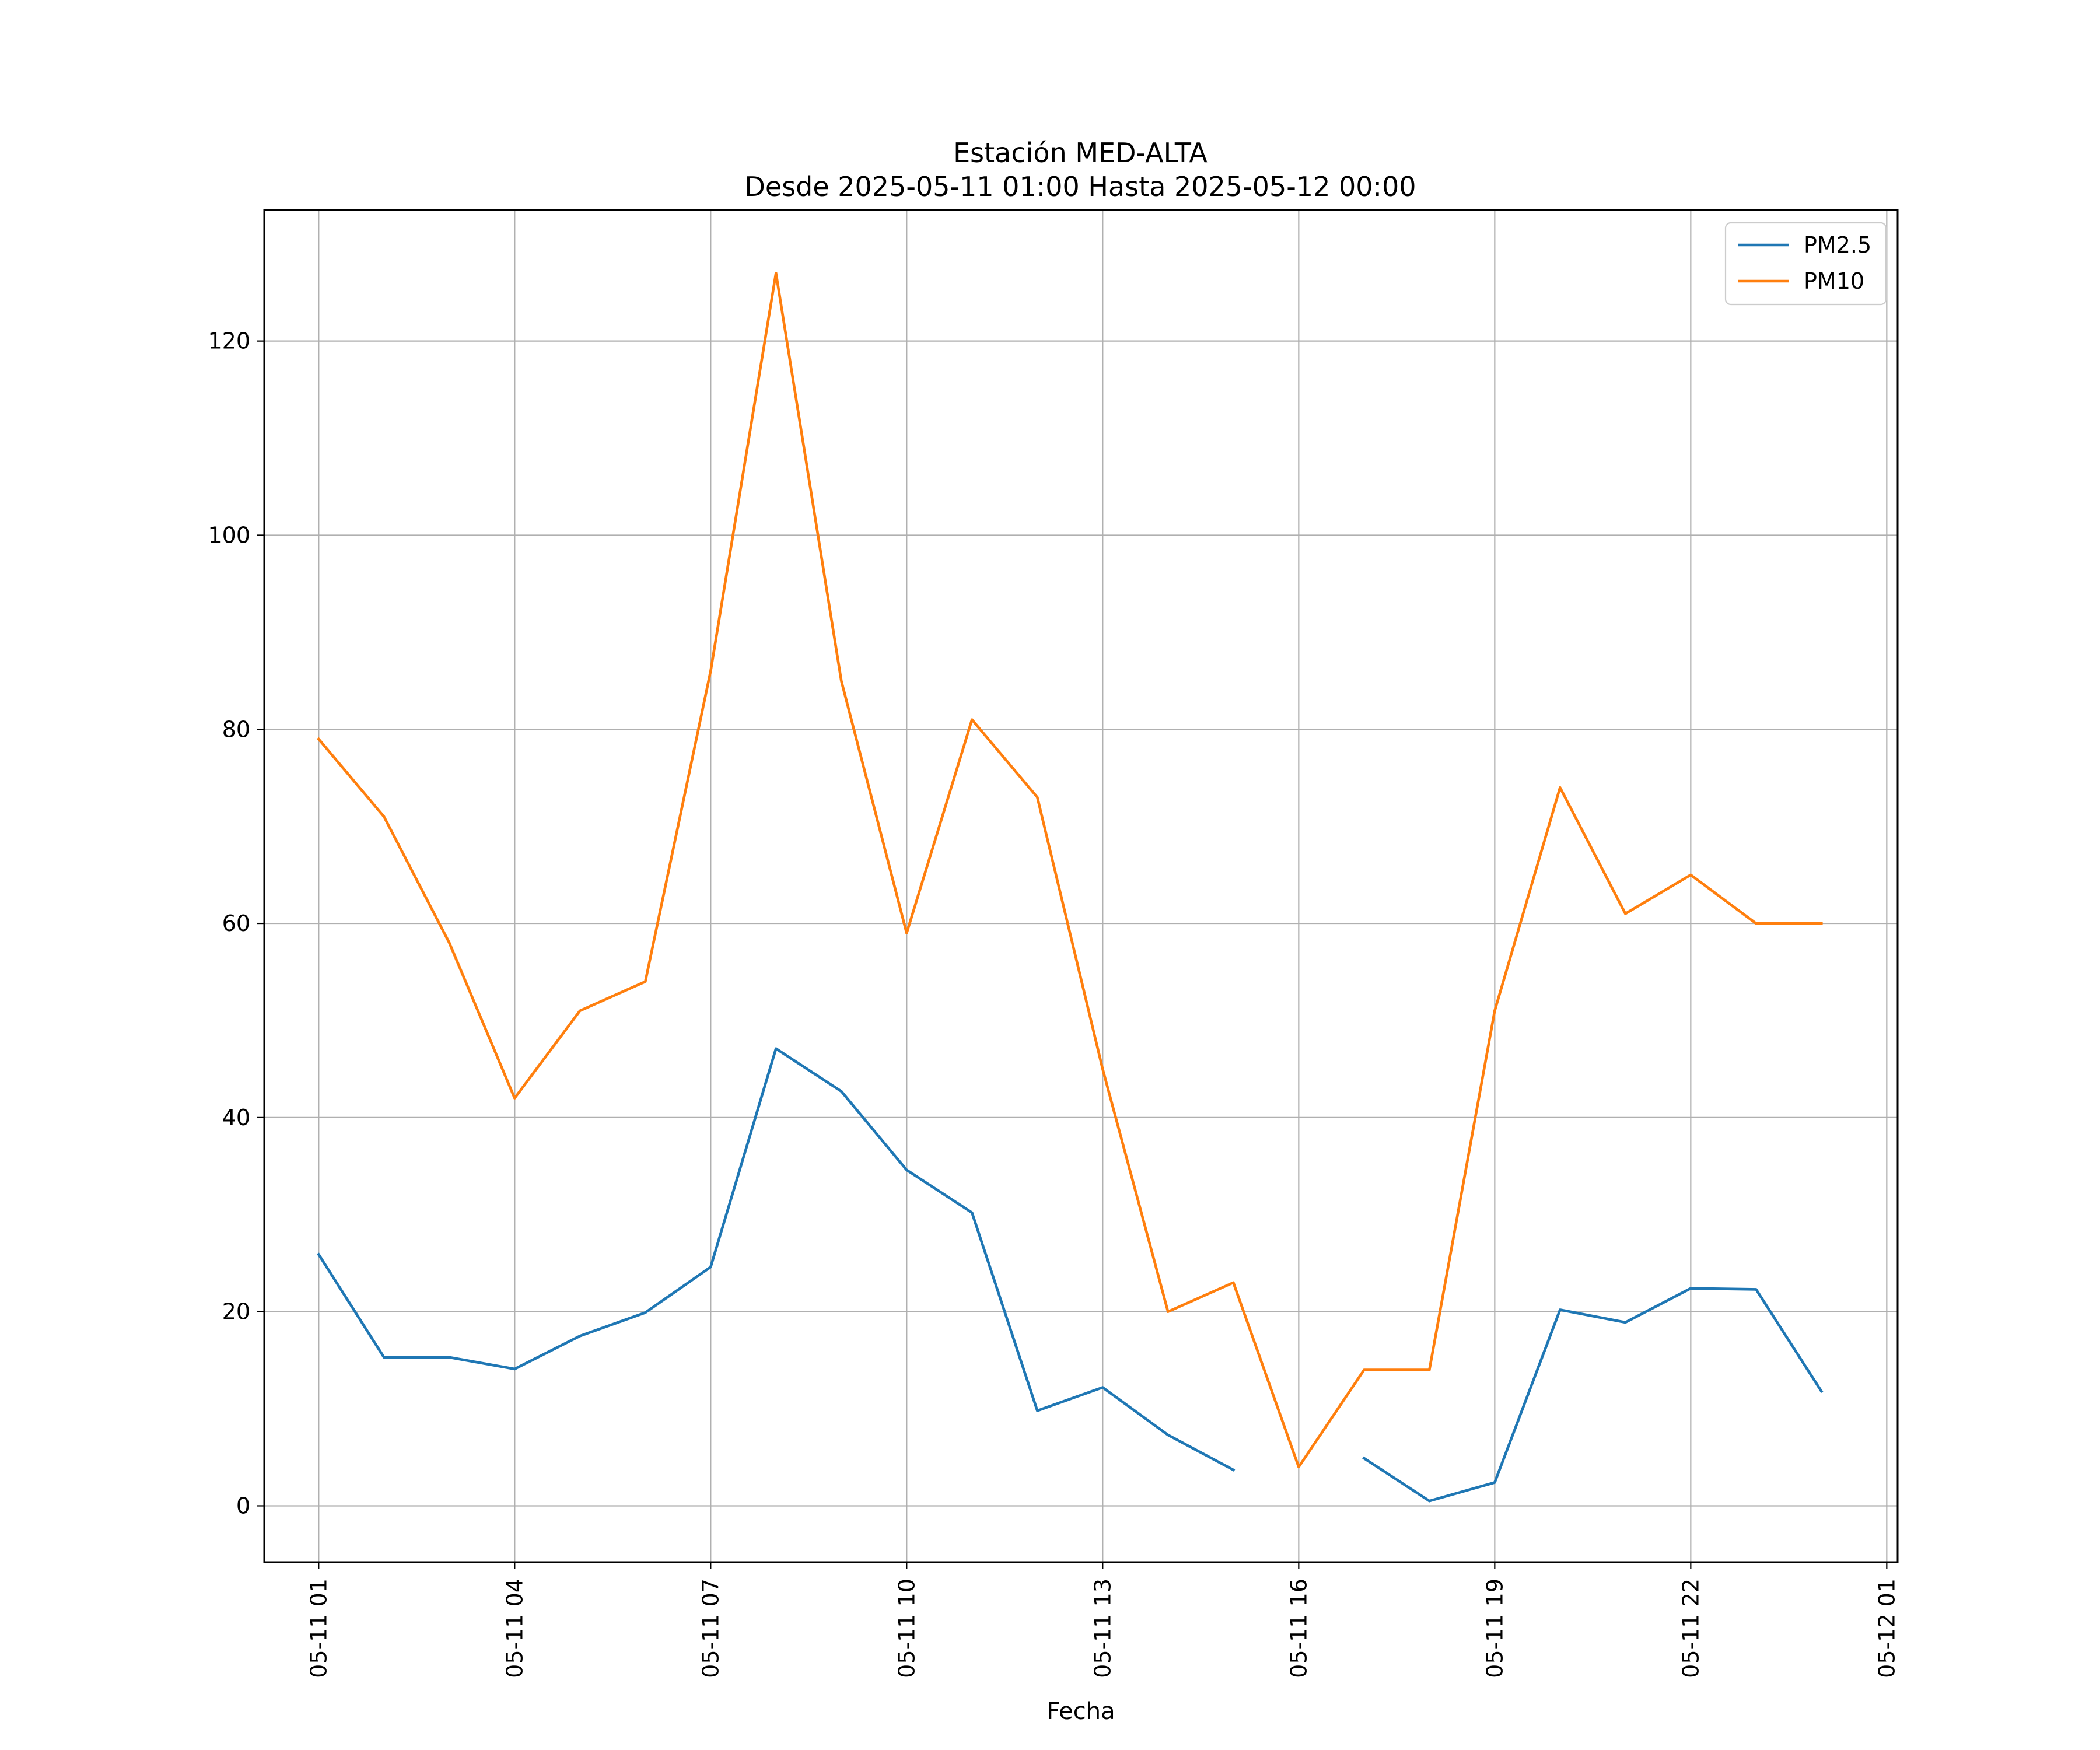  Describe the element at coordinates (318, 1628) in the screenshot. I see `x-tick-label: 05-11 01` at that location.